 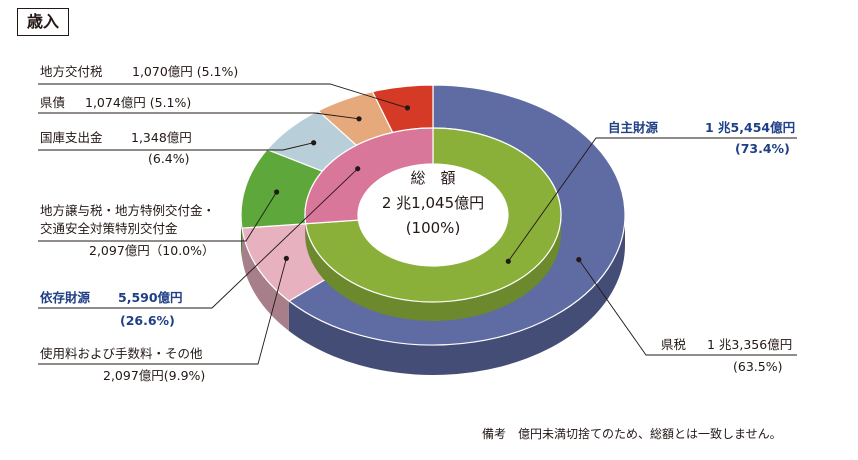 I want to click on value-kokko-shishutsukin: 1,348億円, so click(x=161, y=137).